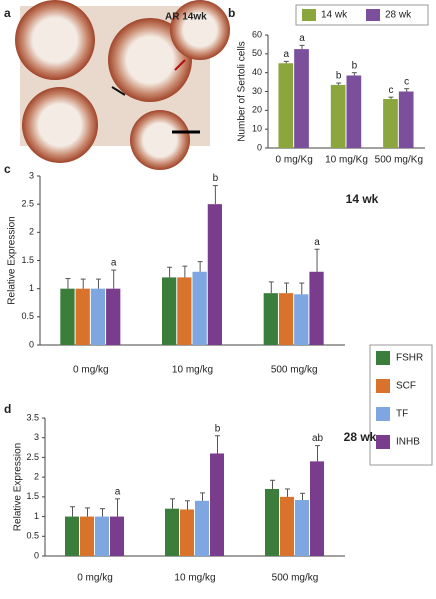 This screenshot has width=436, height=599. What do you see at coordinates (7, 409) in the screenshot?
I see `panel-label: d` at bounding box center [7, 409].